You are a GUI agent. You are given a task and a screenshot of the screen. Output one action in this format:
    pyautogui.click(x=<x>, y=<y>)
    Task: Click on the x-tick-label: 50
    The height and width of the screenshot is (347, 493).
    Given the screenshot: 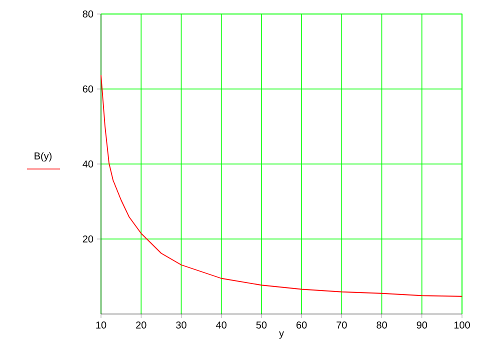 What is the action you would take?
    pyautogui.click(x=261, y=325)
    